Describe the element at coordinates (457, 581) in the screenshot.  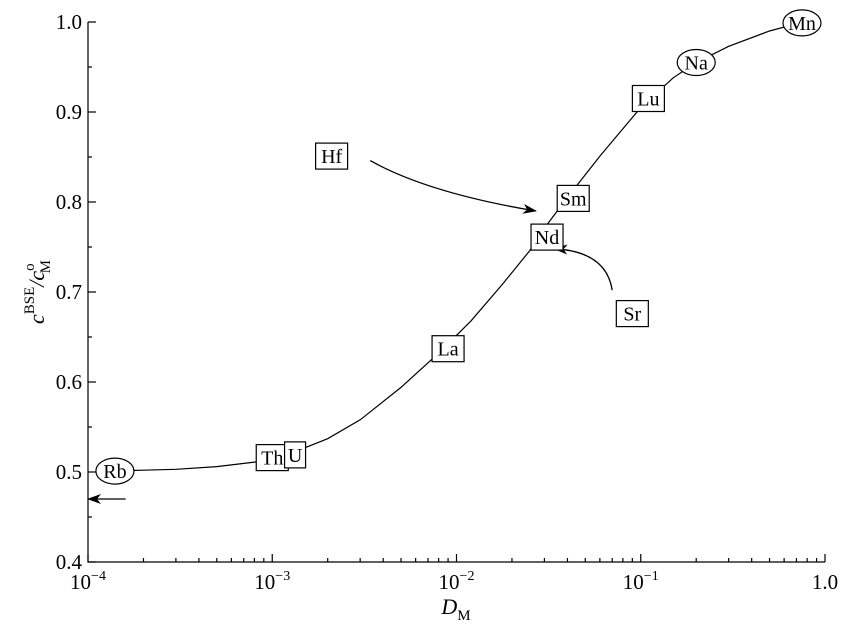
I see `x-tick-label: 10⁻²` at that location.